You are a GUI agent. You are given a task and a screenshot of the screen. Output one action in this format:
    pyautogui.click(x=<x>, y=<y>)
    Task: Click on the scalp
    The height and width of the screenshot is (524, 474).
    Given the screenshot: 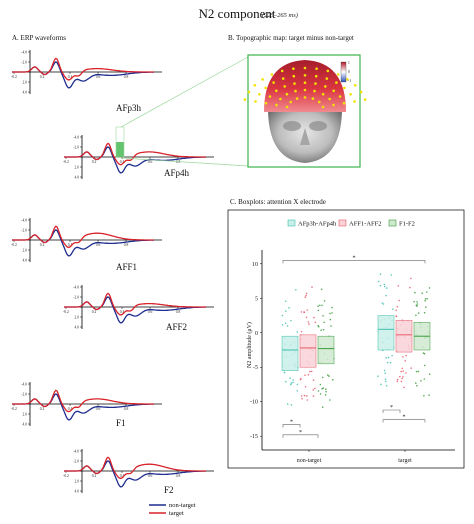 What is the action you would take?
    pyautogui.click(x=305, y=86)
    